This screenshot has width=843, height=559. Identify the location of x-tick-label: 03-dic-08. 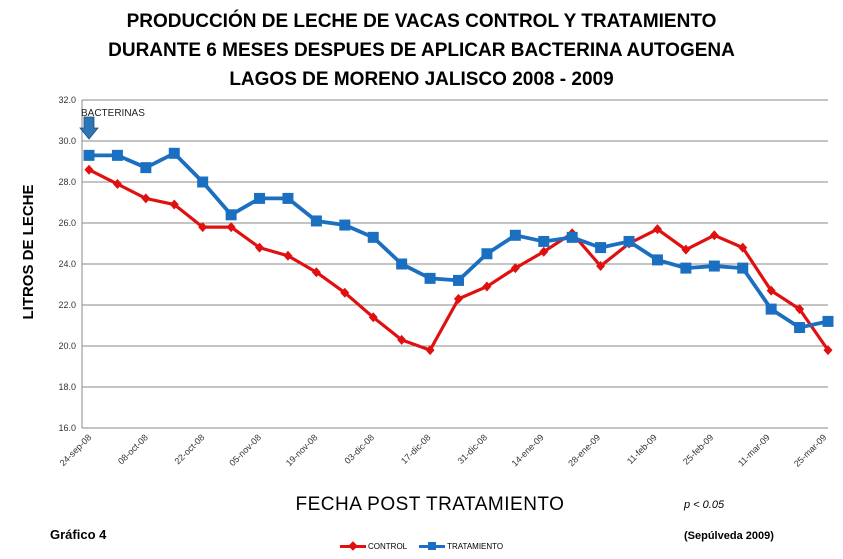
(359, 449).